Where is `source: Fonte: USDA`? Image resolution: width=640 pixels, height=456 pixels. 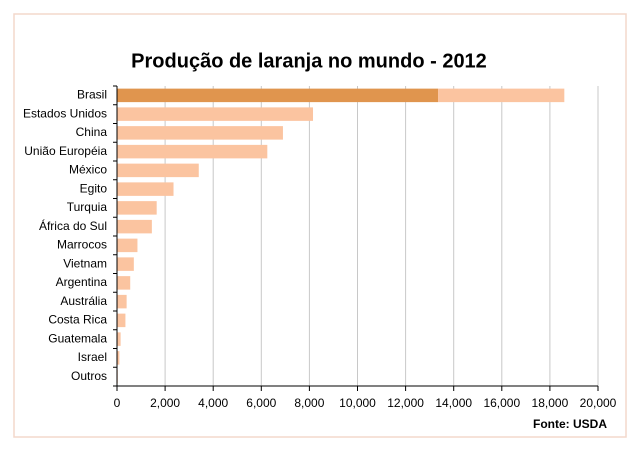
source: Fonte: USDA is located at coordinates (570, 424).